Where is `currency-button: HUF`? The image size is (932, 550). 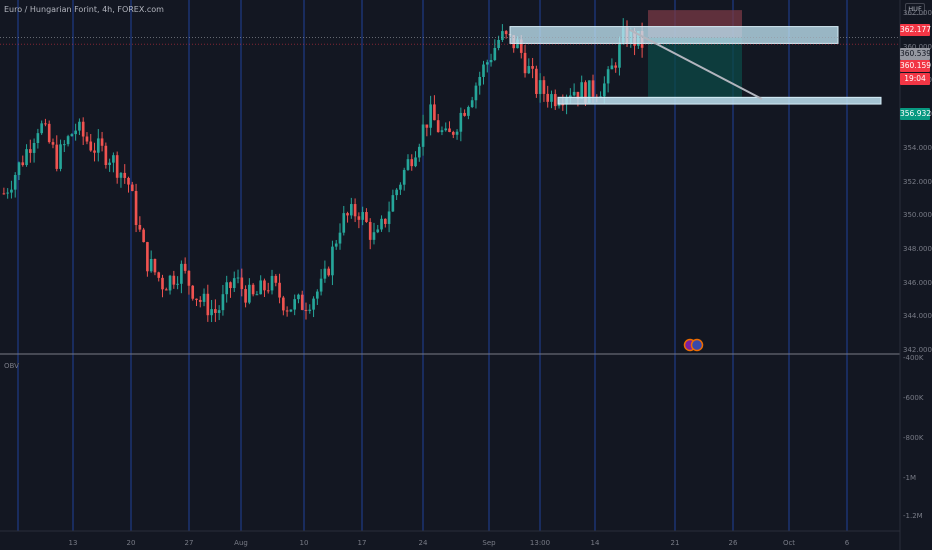 currency-button: HUF is located at coordinates (915, 9).